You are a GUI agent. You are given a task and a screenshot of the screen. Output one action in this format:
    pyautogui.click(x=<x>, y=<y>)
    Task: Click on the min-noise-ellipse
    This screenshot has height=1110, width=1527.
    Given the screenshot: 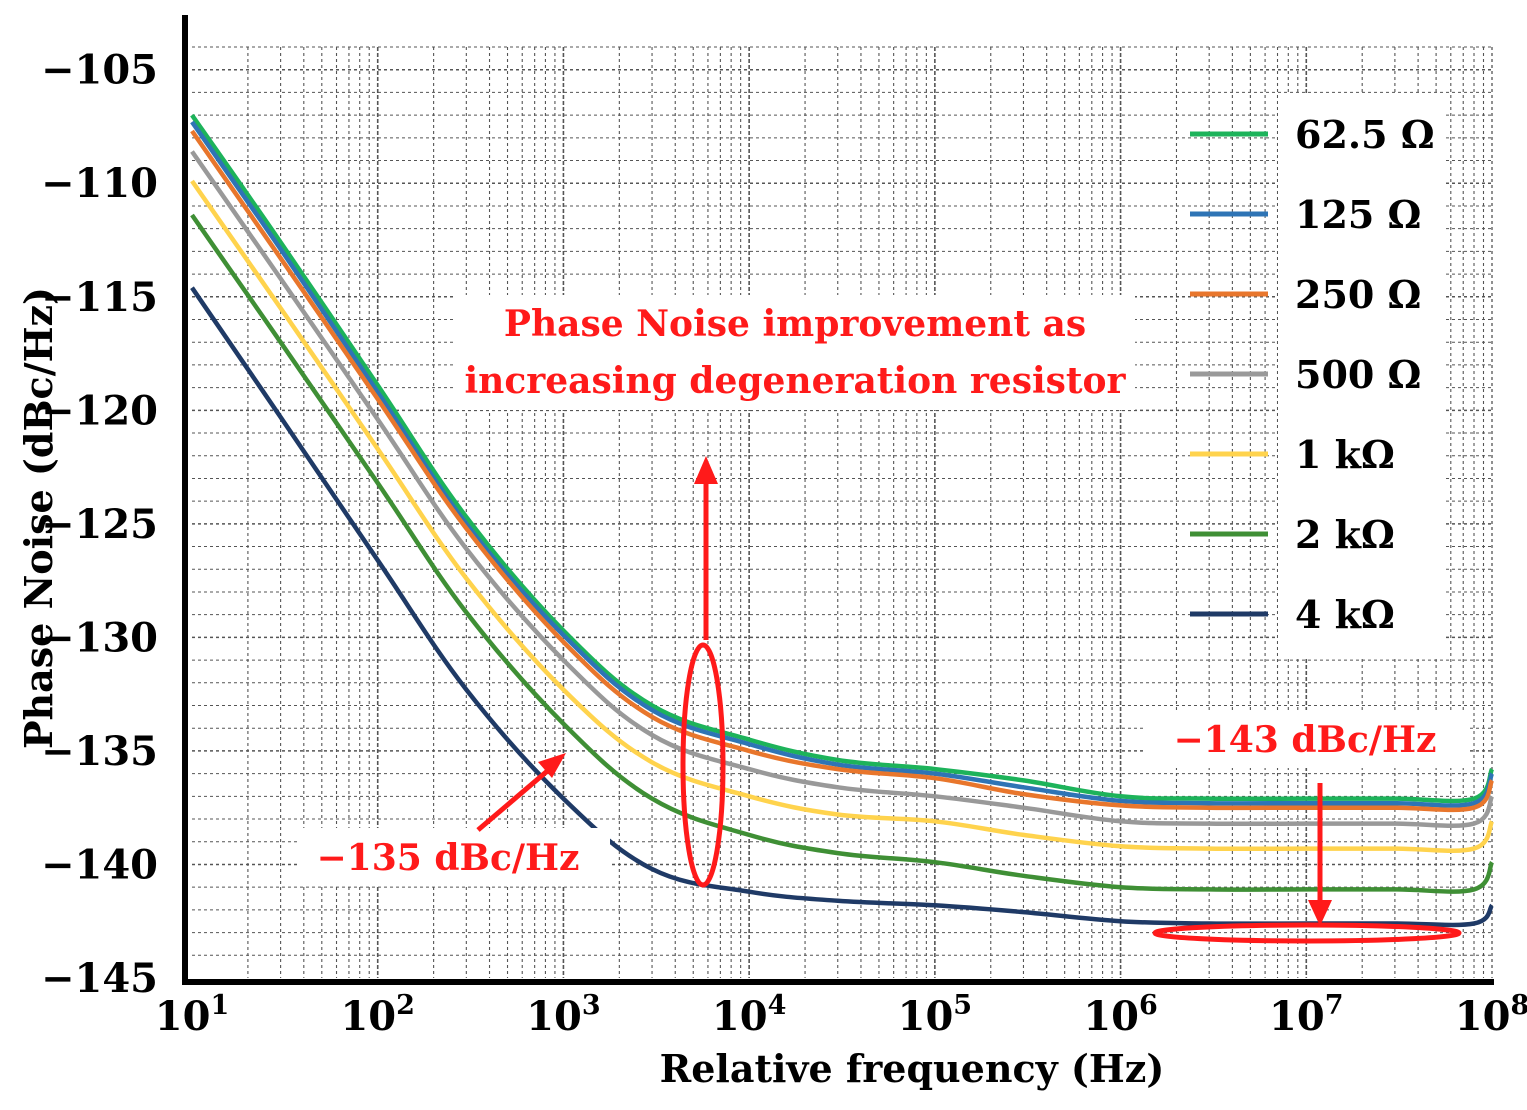 What is the action you would take?
    pyautogui.click(x=1307, y=933)
    